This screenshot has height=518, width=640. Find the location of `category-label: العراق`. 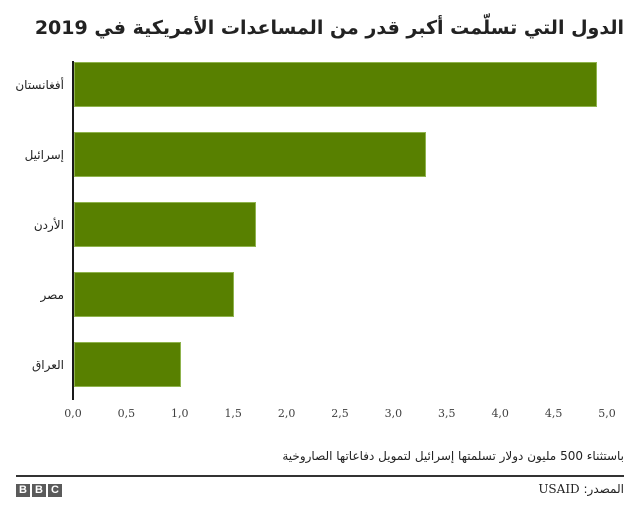

category-label: العراق is located at coordinates (47, 364).